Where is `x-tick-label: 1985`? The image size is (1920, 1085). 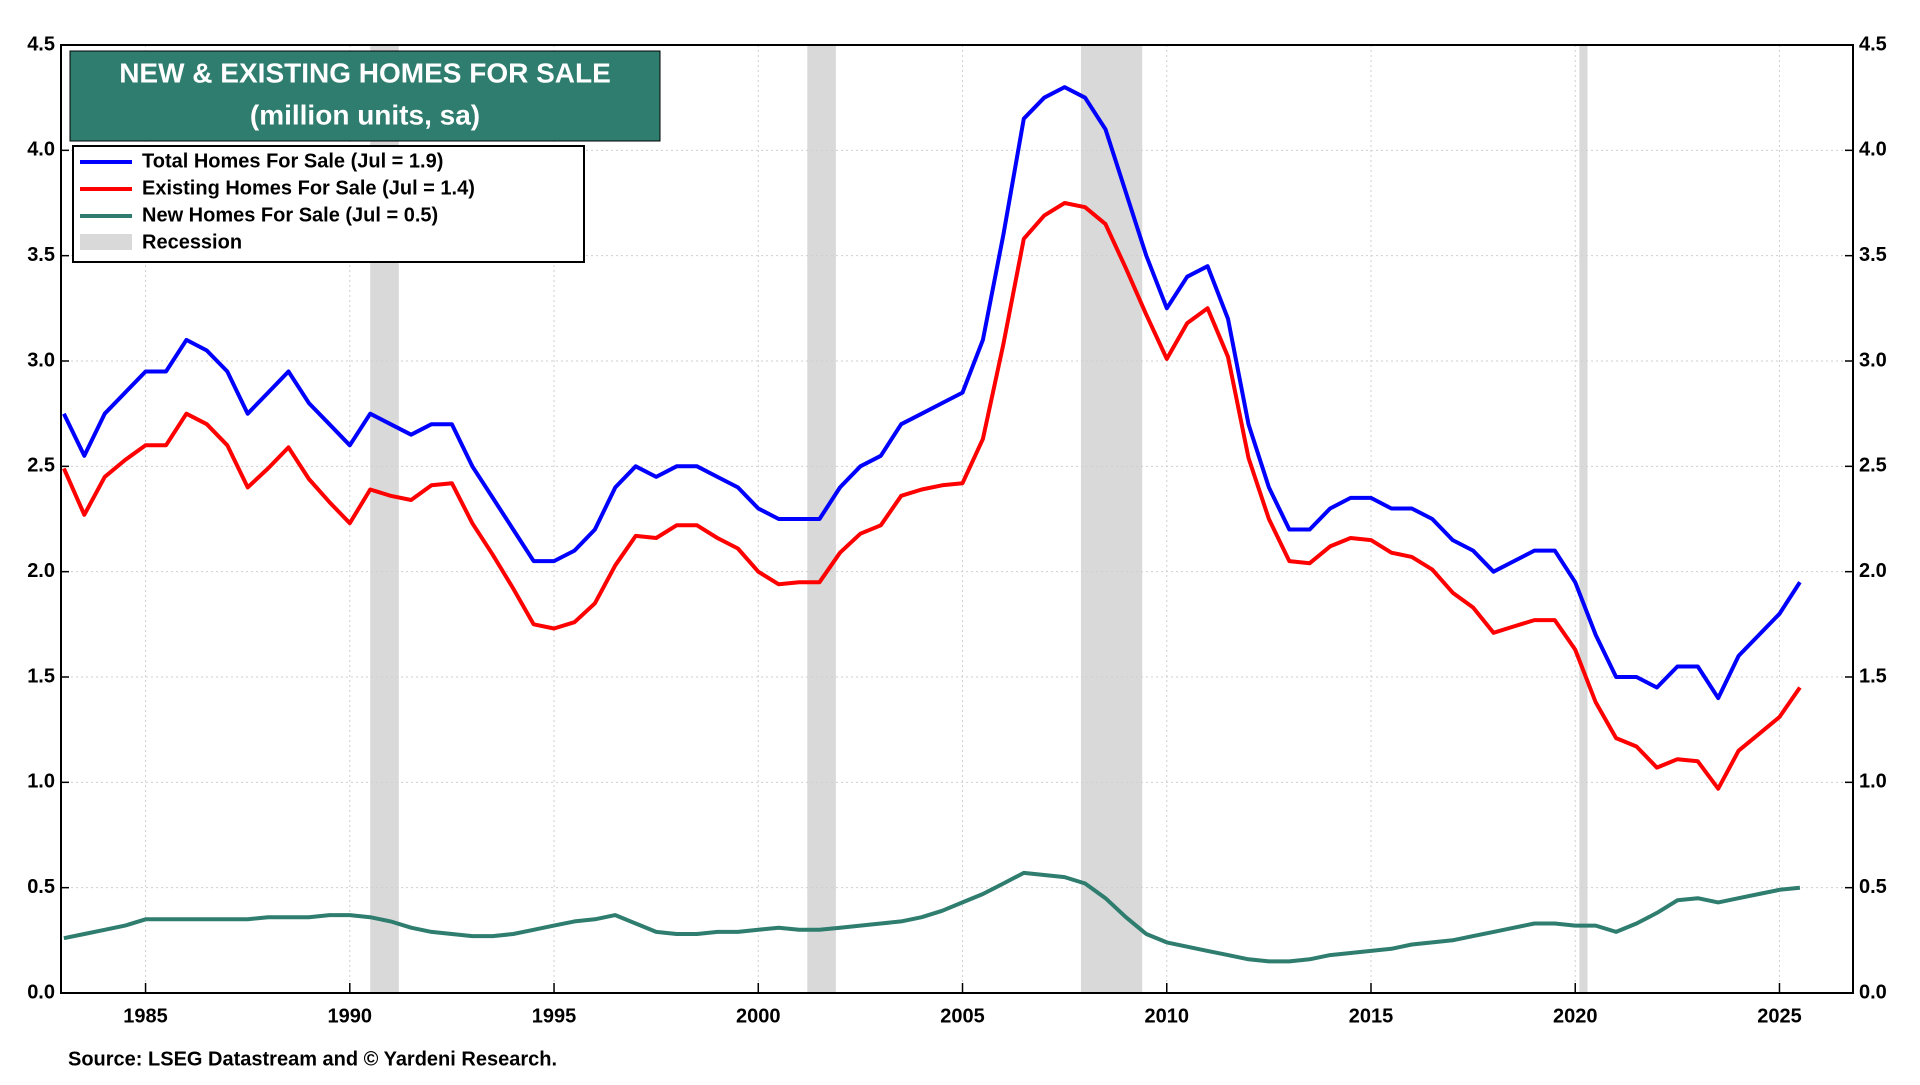 x-tick-label: 1985 is located at coordinates (145, 1016).